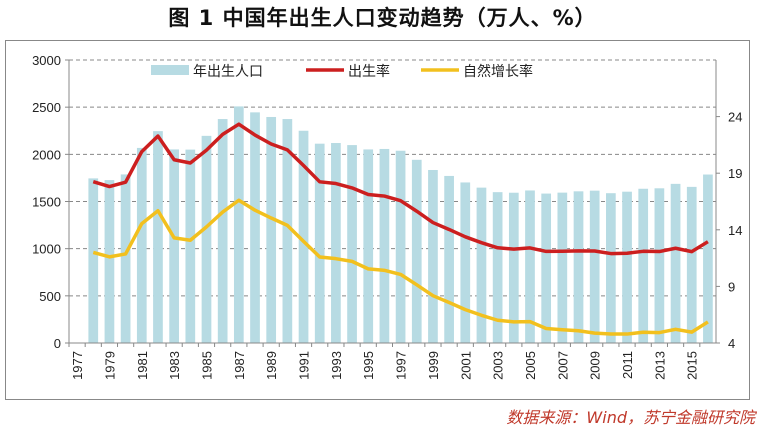 The height and width of the screenshot is (432, 765). I want to click on legend-label: 自然增长率, so click(498, 71).